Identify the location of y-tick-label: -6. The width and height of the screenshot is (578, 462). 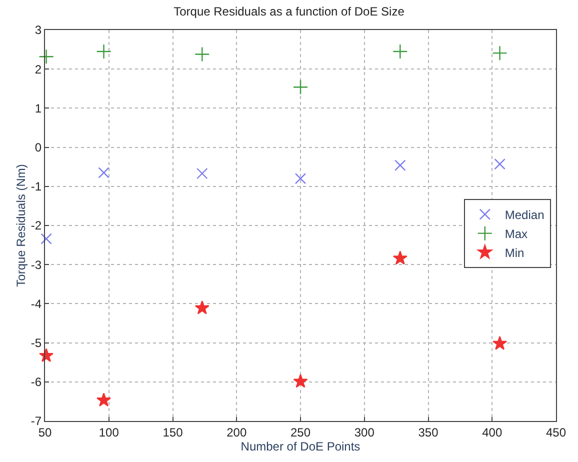
(36, 382).